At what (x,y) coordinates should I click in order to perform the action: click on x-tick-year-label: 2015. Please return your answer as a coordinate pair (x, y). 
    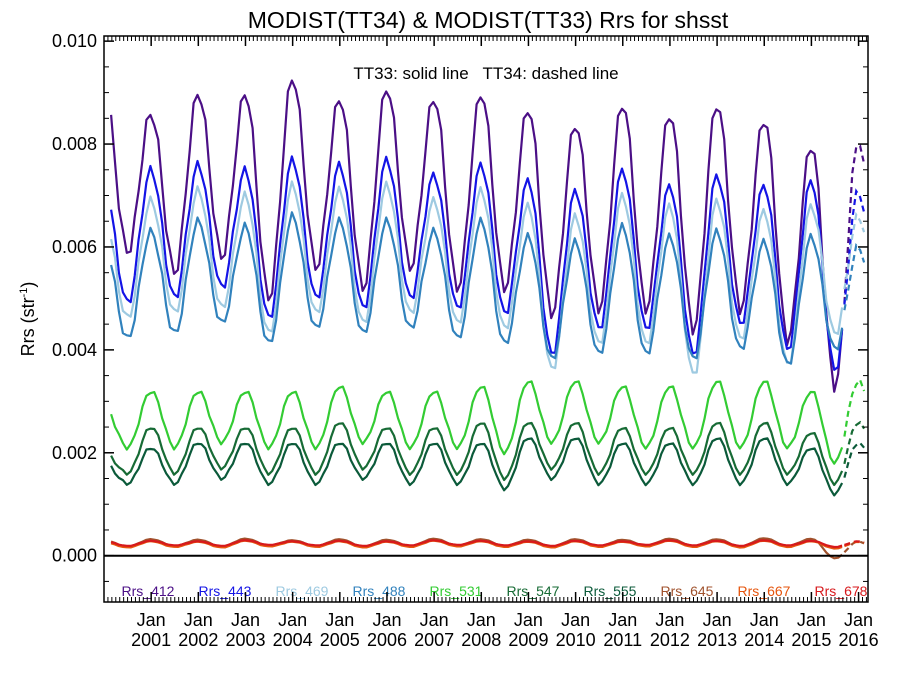
    Looking at the image, I should click on (811, 640).